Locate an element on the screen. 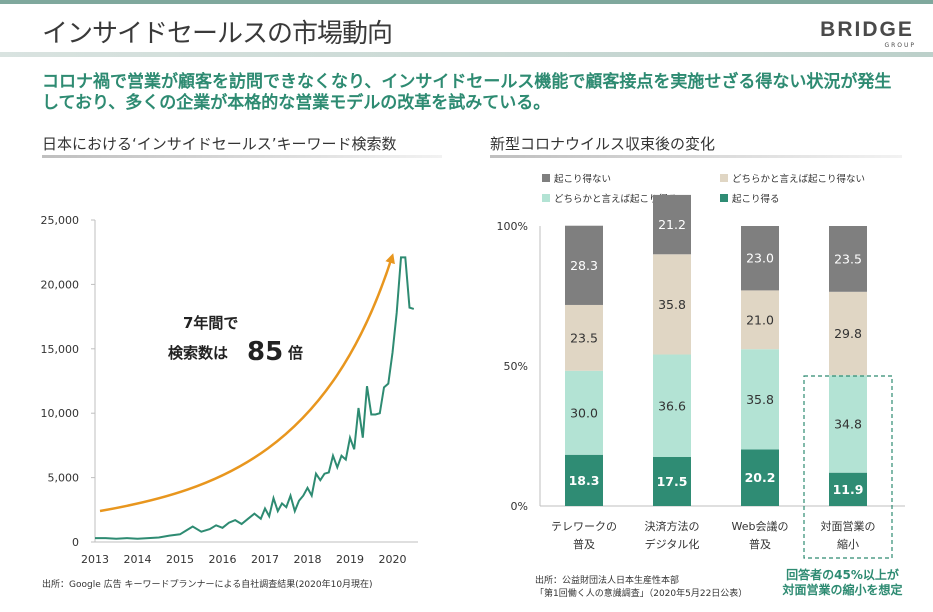 The image size is (933, 612). legend-label: どちらかと言えば起こり得ない is located at coordinates (798, 179).